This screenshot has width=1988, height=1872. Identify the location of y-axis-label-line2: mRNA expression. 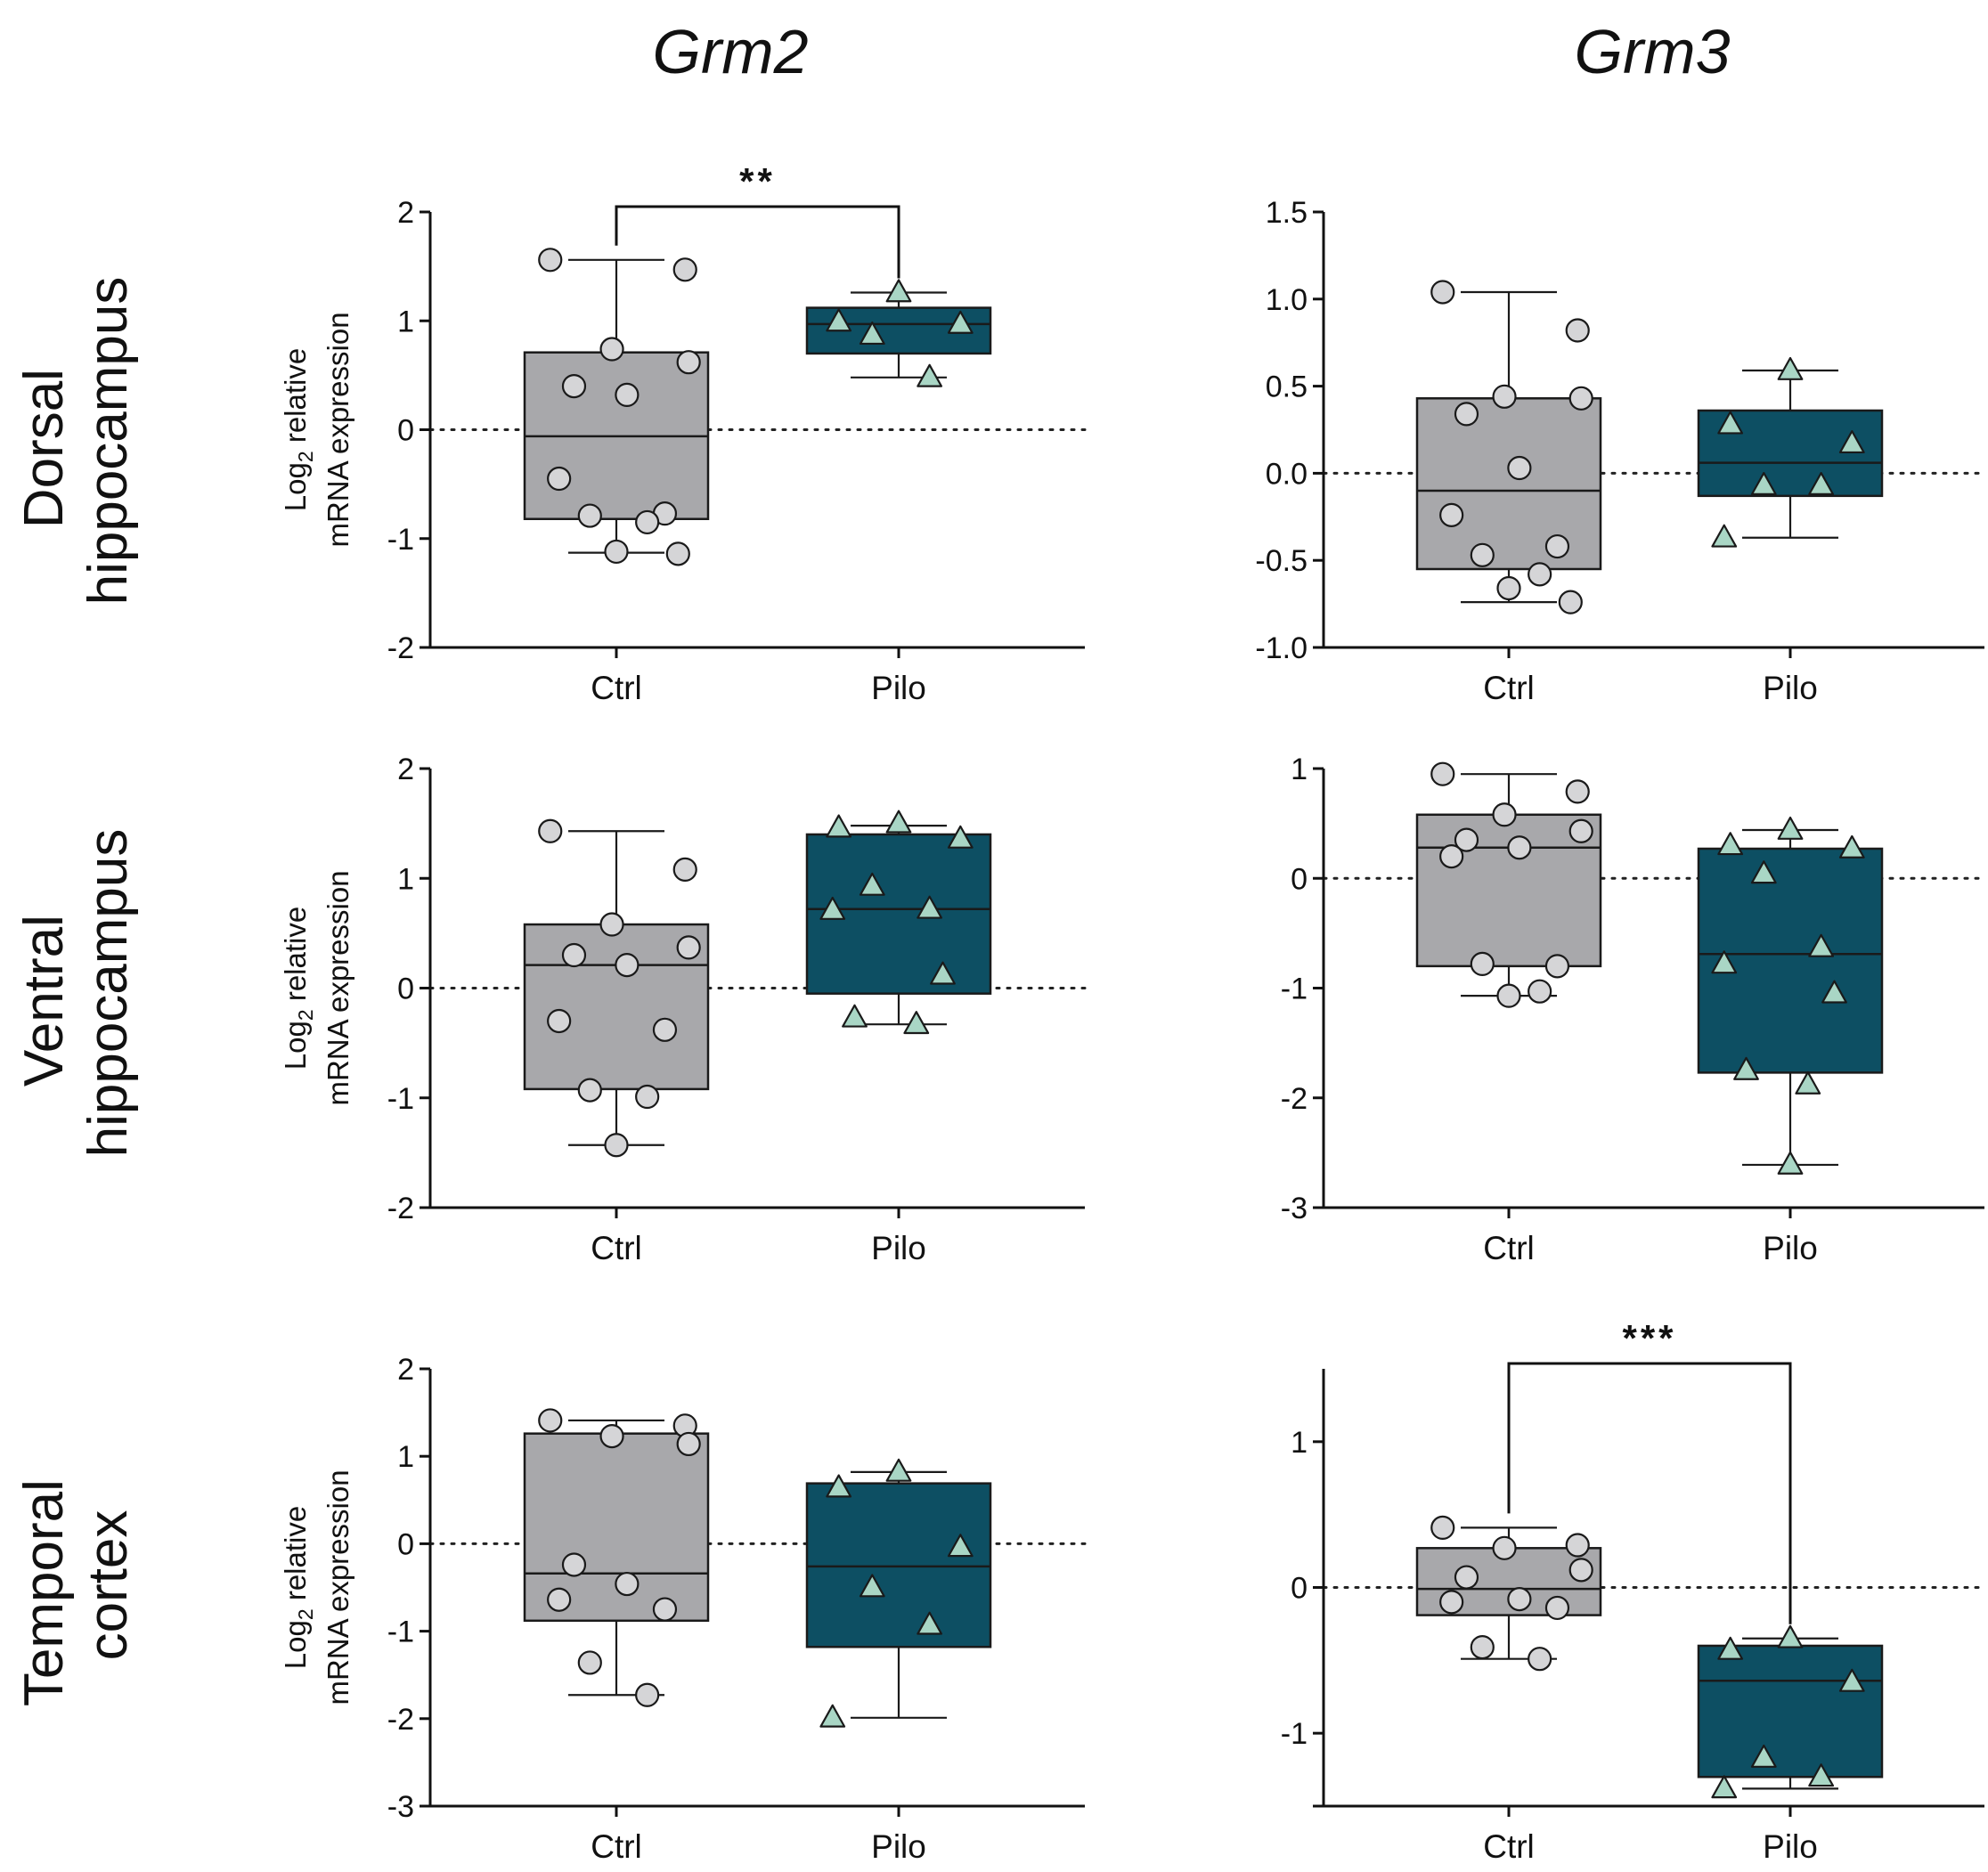
(338, 1587).